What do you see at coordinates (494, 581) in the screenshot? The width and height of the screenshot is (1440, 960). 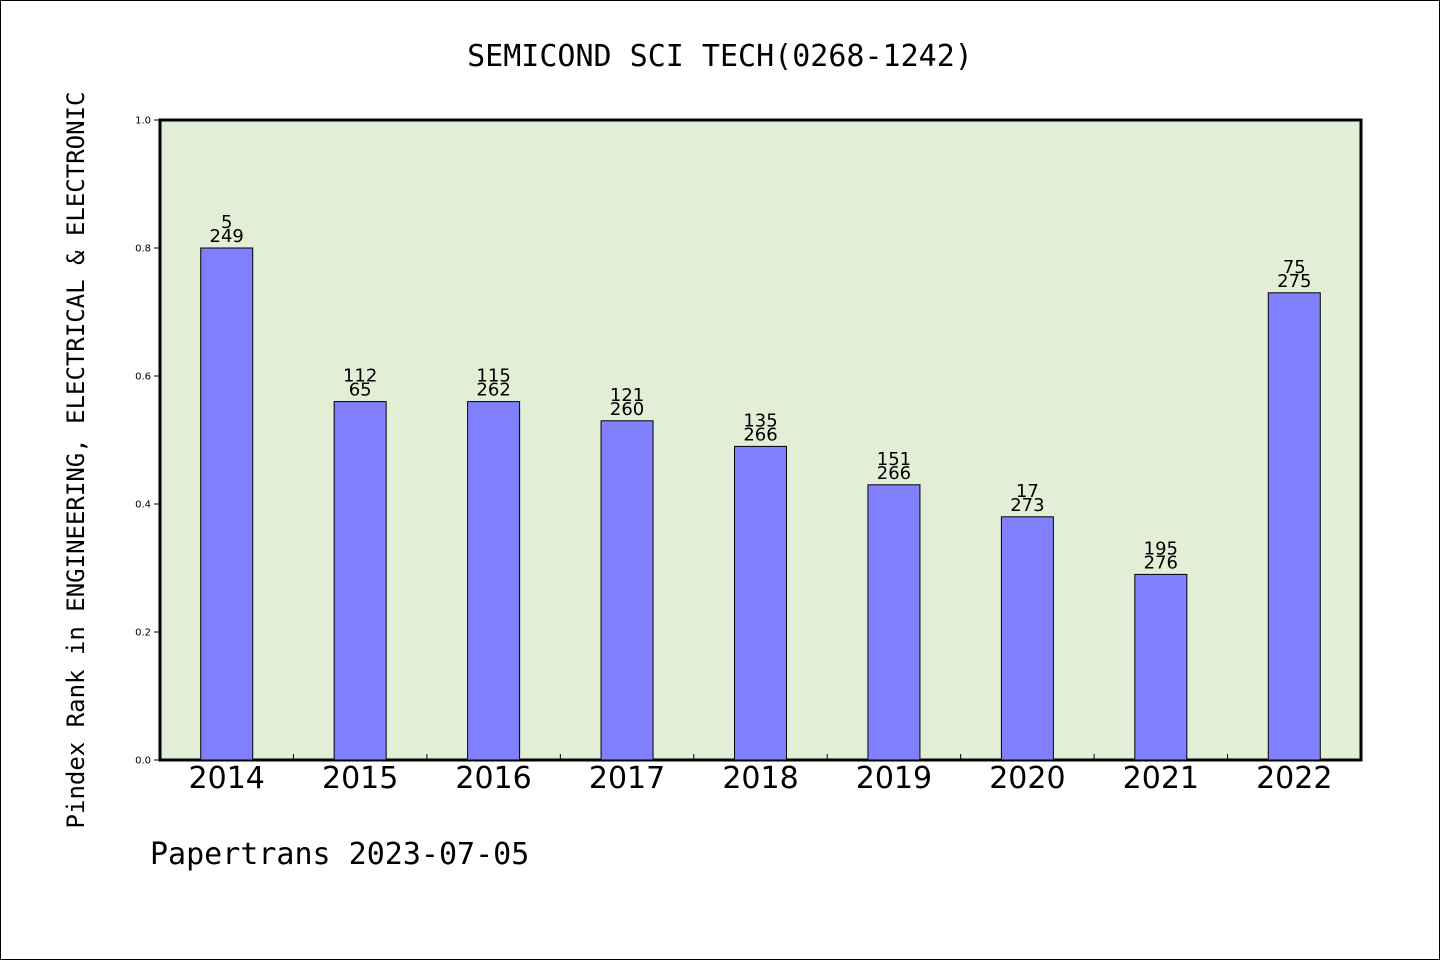 I see `bar-2016` at bounding box center [494, 581].